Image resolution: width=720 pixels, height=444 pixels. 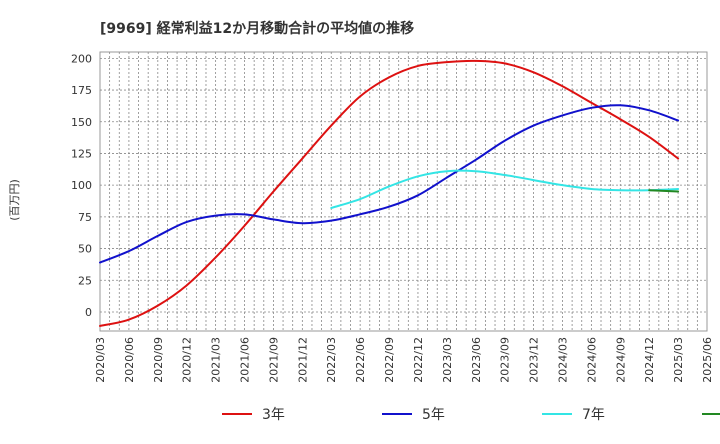 I want to click on chart-title: [9969] 経常利益12か月移動合計の平均値の推移, so click(x=257, y=28).